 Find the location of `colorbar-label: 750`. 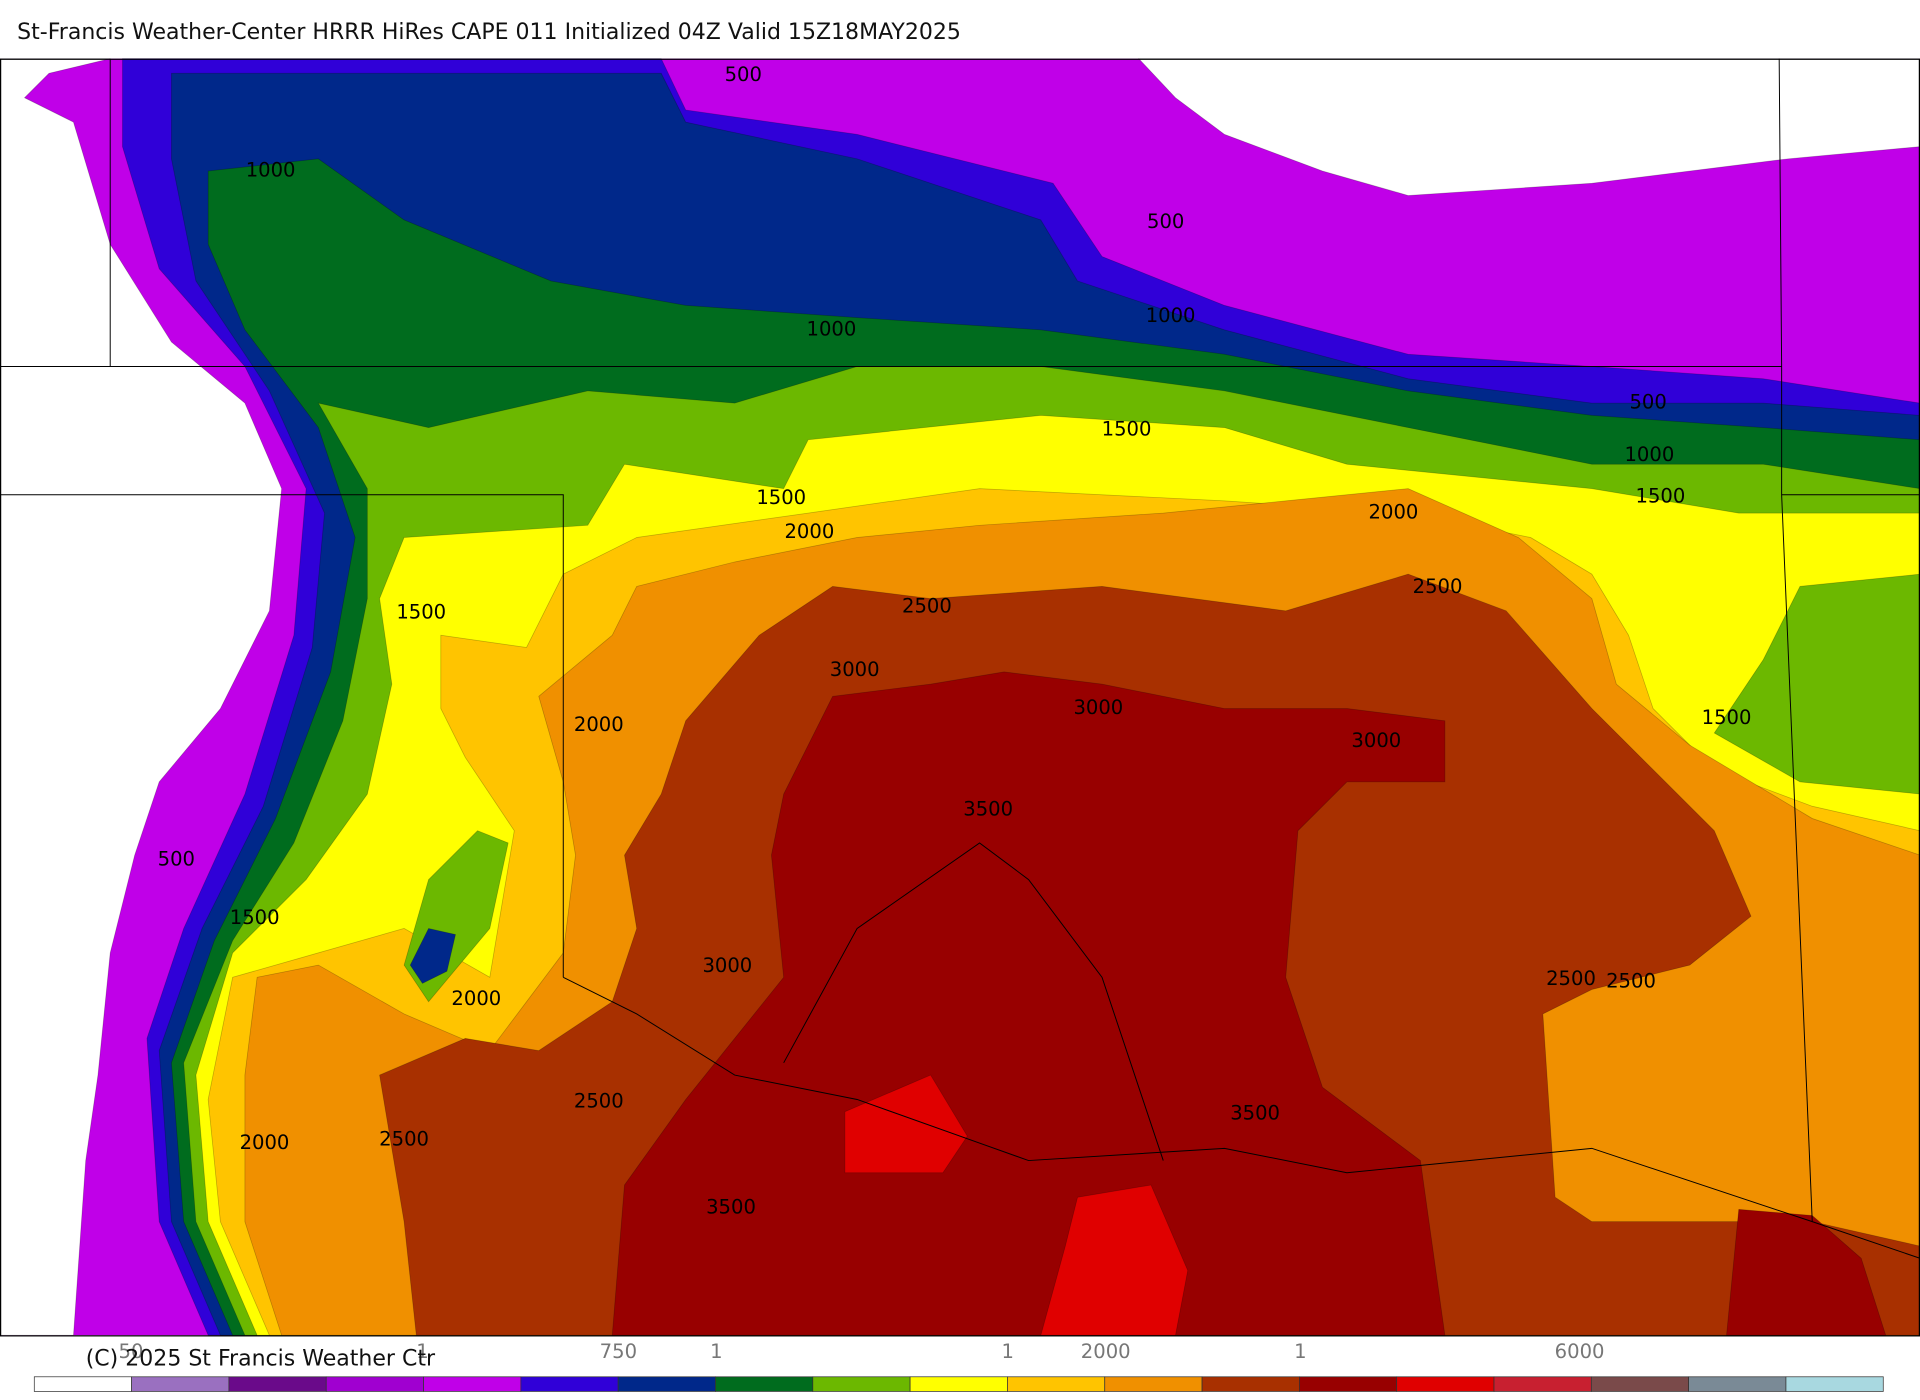

colorbar-label: 750 is located at coordinates (618, 1351).